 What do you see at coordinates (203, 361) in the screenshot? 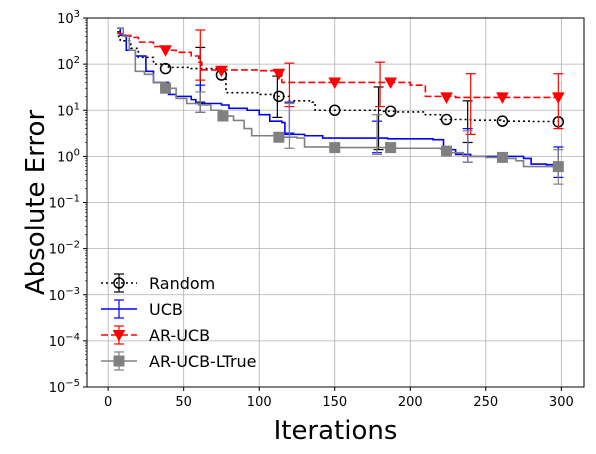
I see `legend-label: AR-UCB-LTrue` at bounding box center [203, 361].